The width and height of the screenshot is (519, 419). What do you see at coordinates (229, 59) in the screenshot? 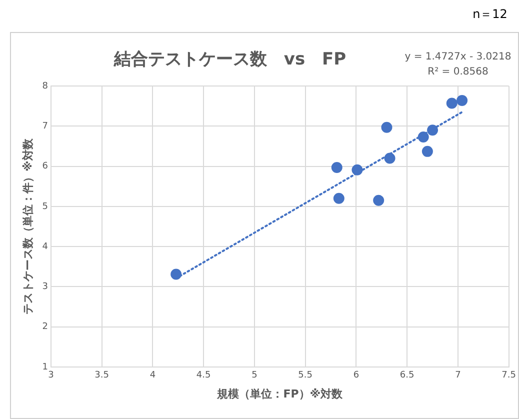
I see `chart-title: 結合テストケース数 vs FP` at bounding box center [229, 59].